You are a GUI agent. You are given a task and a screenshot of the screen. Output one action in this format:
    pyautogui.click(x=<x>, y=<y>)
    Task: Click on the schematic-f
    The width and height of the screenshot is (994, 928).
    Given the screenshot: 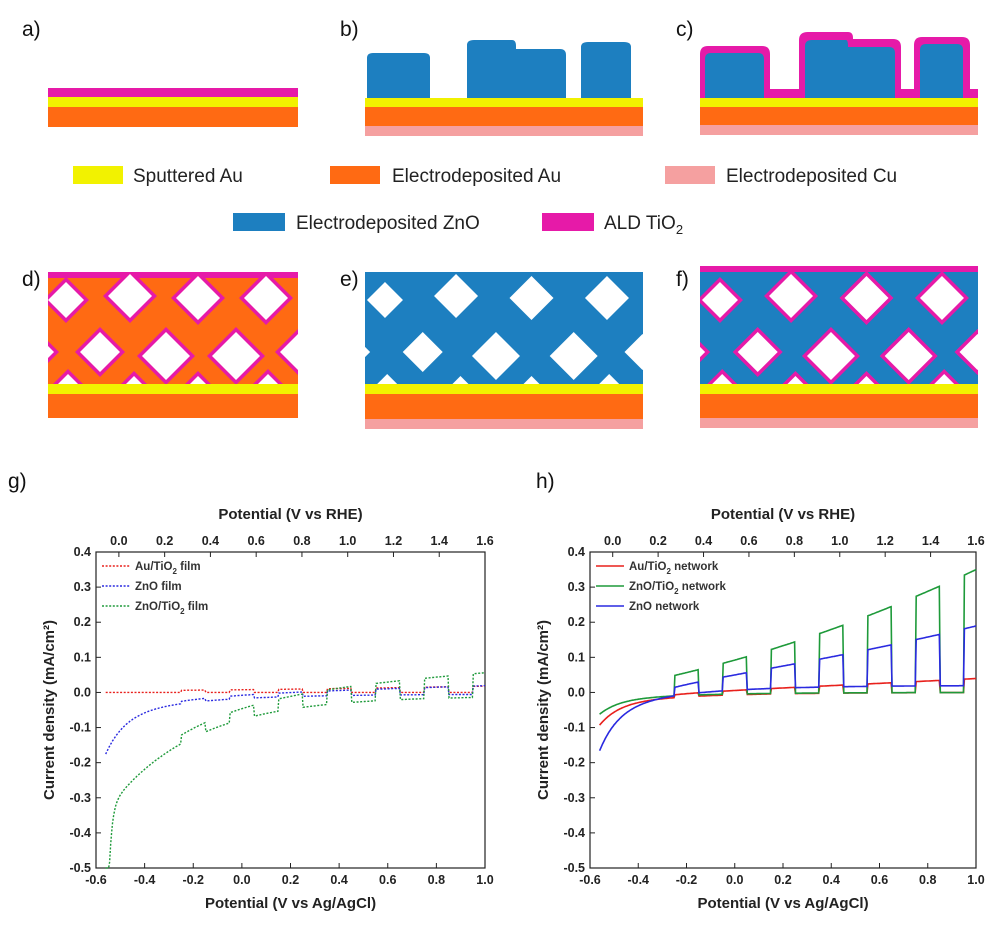 What is the action you would take?
    pyautogui.click(x=839, y=347)
    